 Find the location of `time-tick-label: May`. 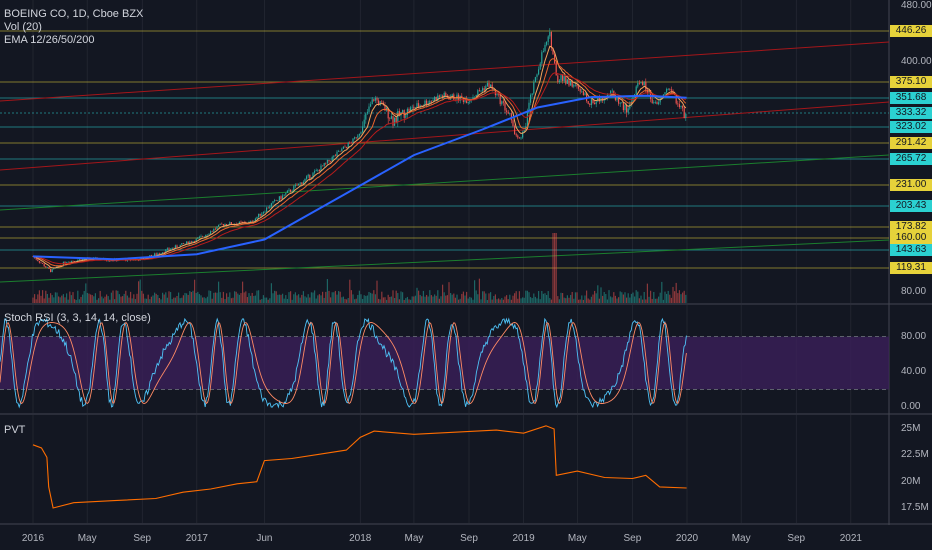

time-tick-label: May is located at coordinates (577, 538).